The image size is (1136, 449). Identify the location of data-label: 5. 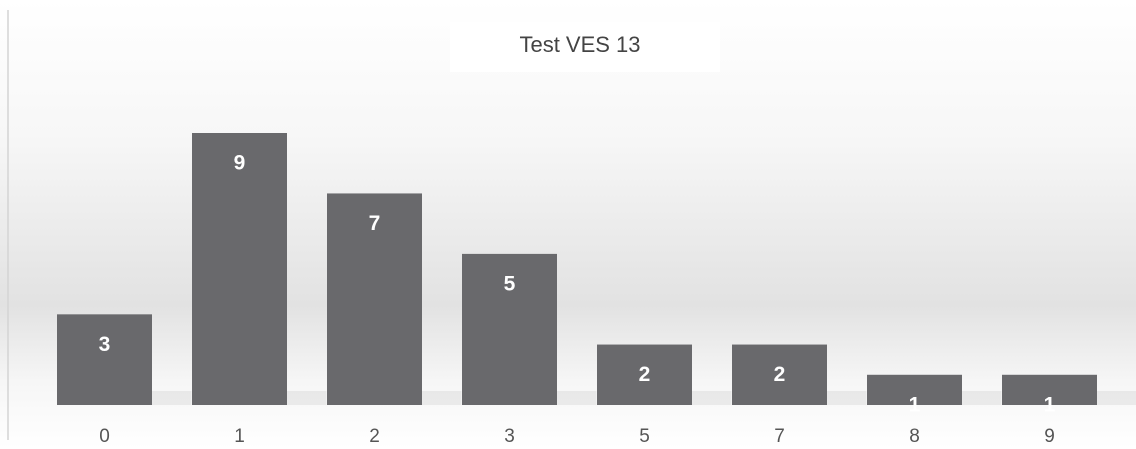
(510, 283).